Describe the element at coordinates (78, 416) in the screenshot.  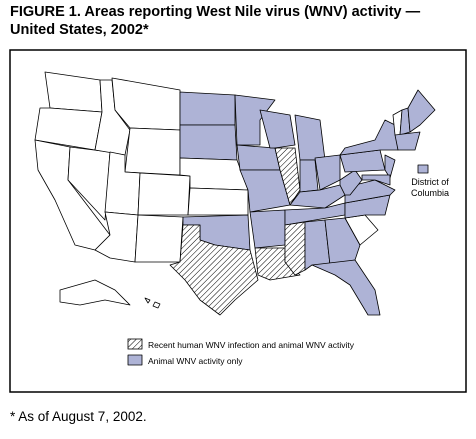
I see `footnote: * As of August 7, 2002.` at that location.